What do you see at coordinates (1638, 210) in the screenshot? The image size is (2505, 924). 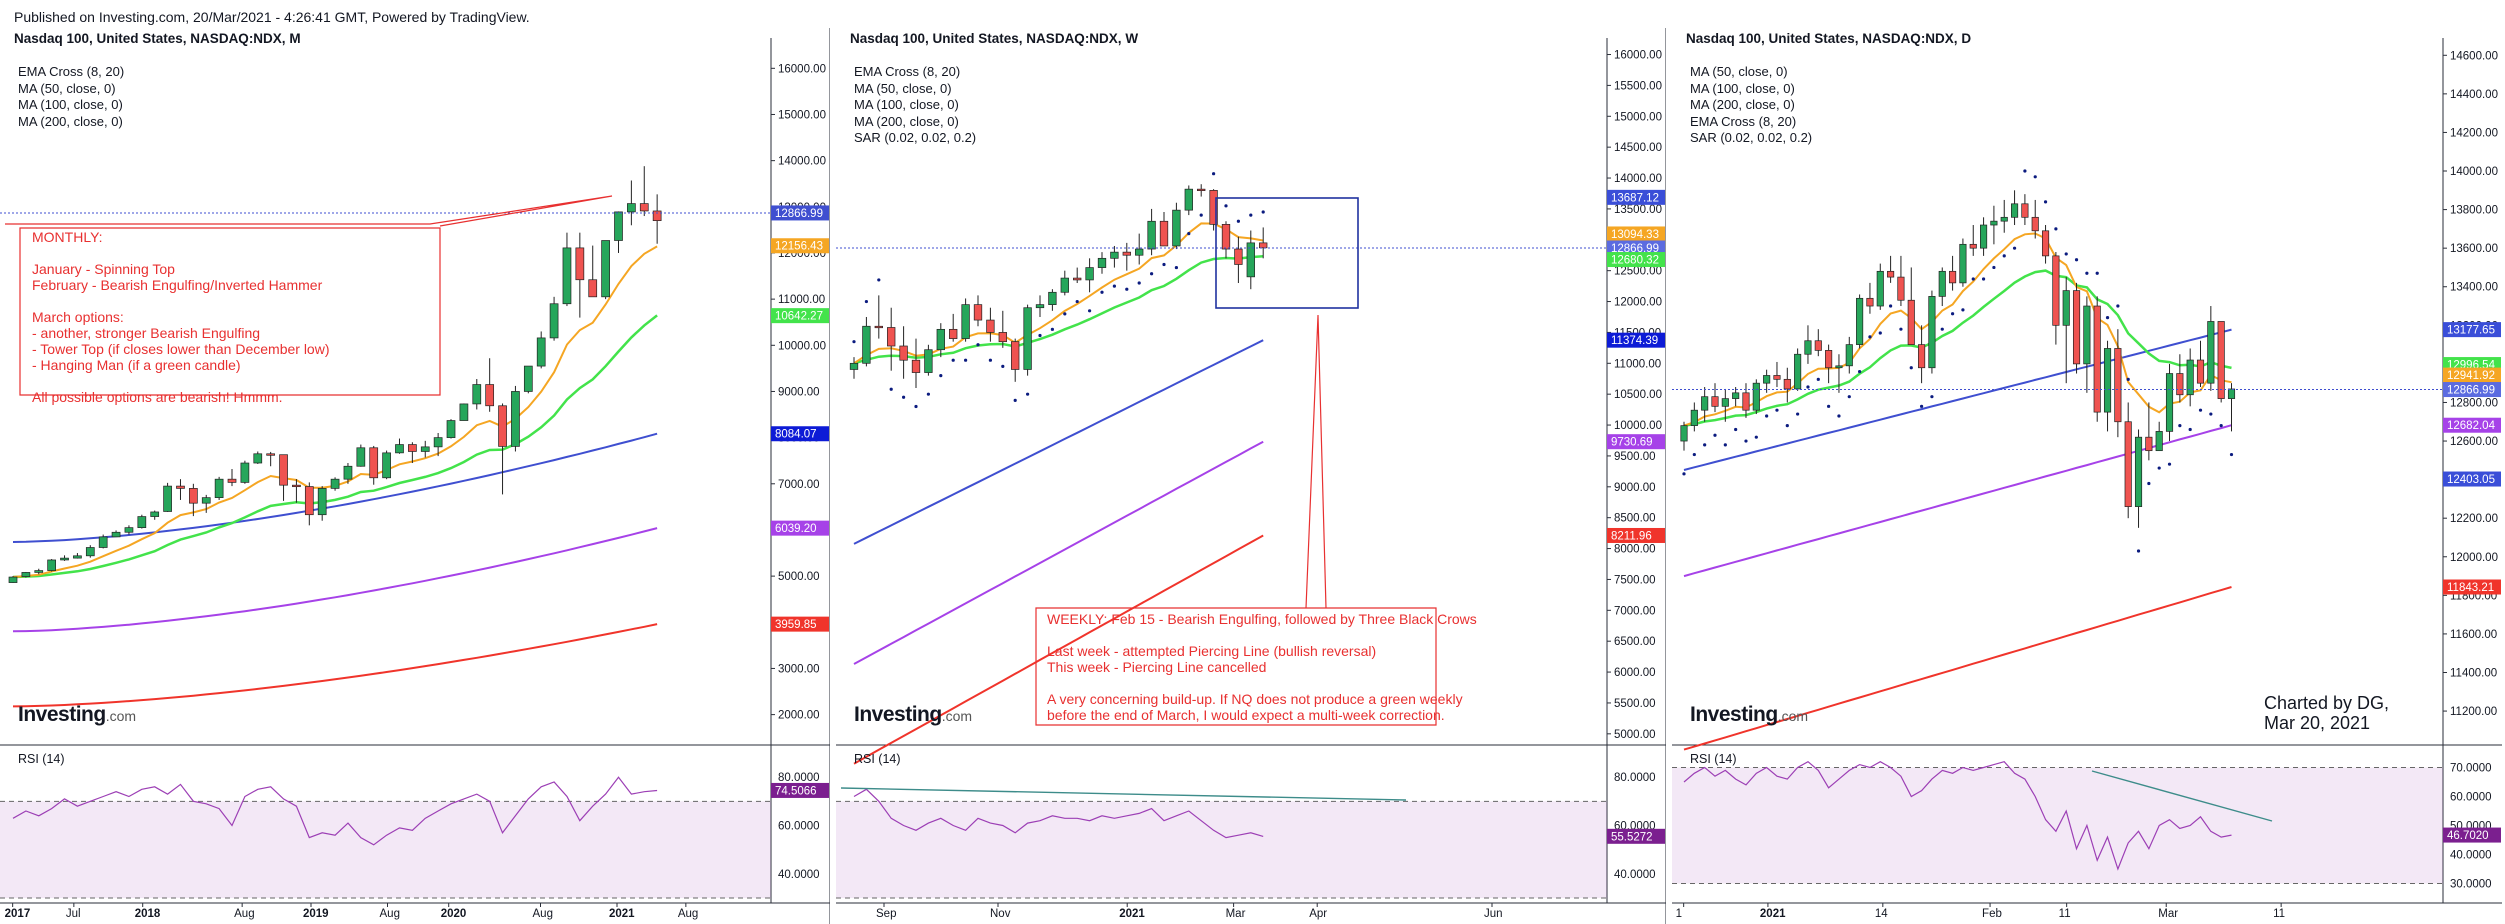 I see `y-tick-label: 13500.00` at bounding box center [1638, 210].